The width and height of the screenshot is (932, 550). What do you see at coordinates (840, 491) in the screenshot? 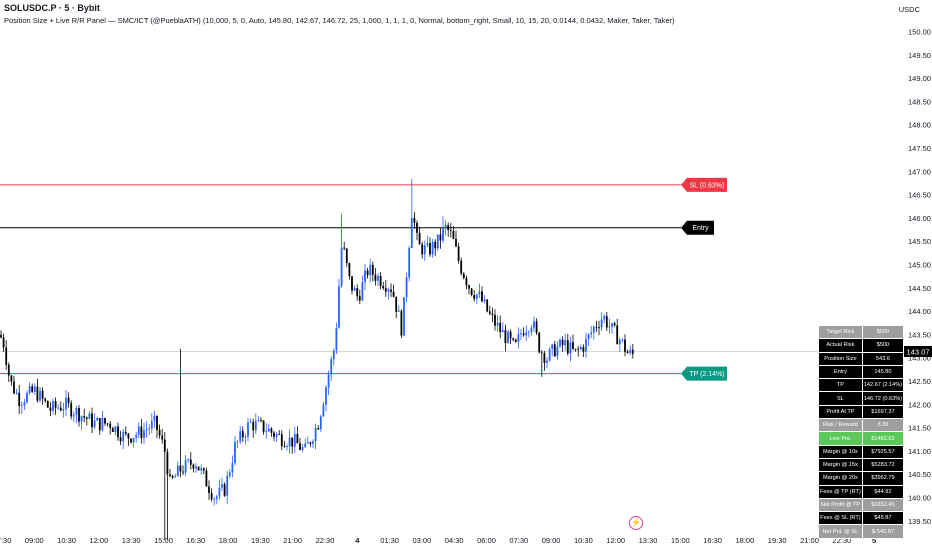
I see `panel-label: Fees @ TP (RT)` at bounding box center [840, 491].